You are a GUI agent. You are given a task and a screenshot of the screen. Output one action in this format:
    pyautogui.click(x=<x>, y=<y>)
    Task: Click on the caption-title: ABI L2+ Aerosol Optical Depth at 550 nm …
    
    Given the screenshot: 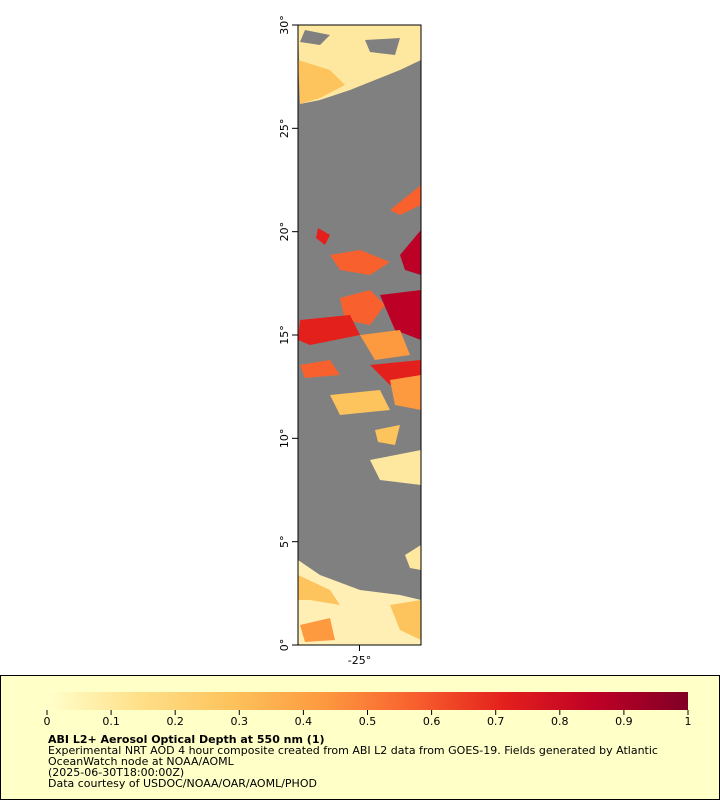 What is the action you would take?
    pyautogui.click(x=186, y=739)
    